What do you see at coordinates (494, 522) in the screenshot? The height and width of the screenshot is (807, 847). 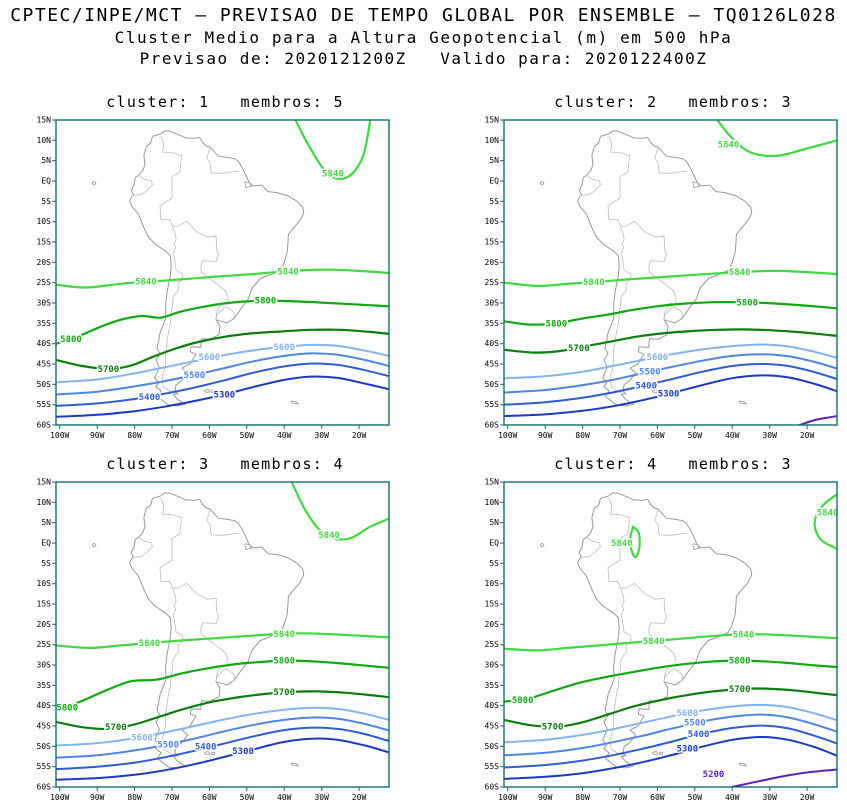 I see `y-tick-label: 5N` at bounding box center [494, 522].